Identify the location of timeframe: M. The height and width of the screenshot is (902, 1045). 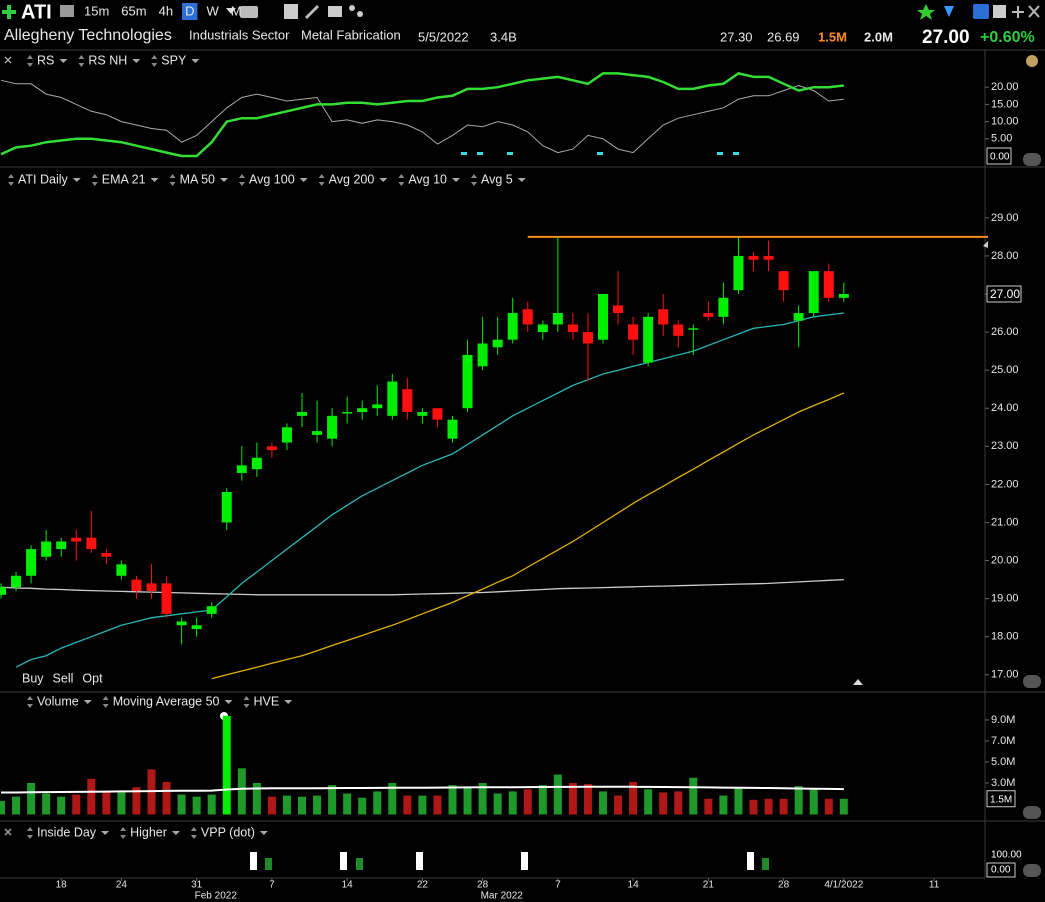
(236, 10).